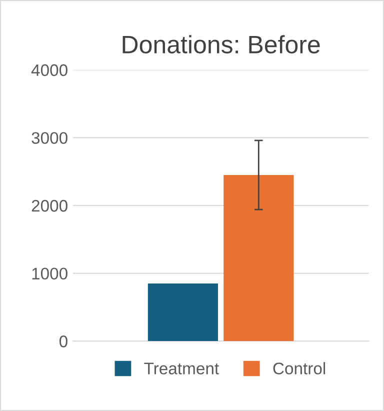 Image resolution: width=384 pixels, height=411 pixels. Describe the element at coordinates (221, 44) in the screenshot. I see `chart-title: Donations: Before` at that location.